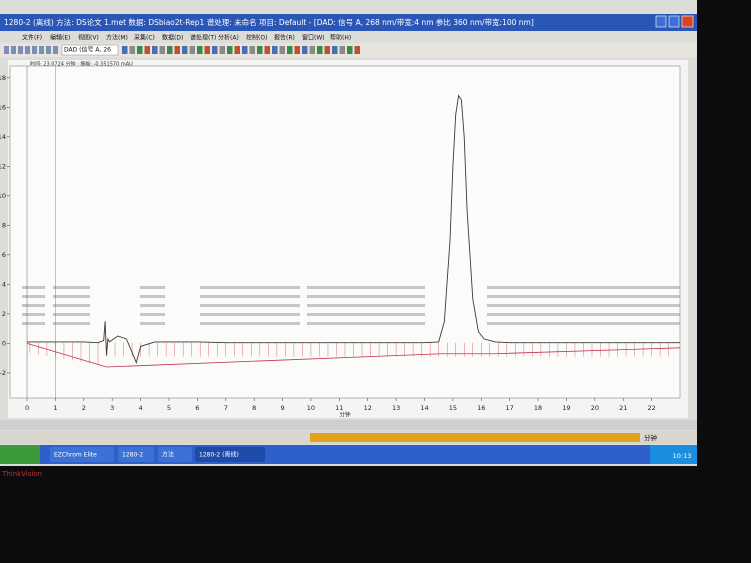 Image resolution: width=751 pixels, height=563 pixels. I want to click on close-button, so click(687, 21).